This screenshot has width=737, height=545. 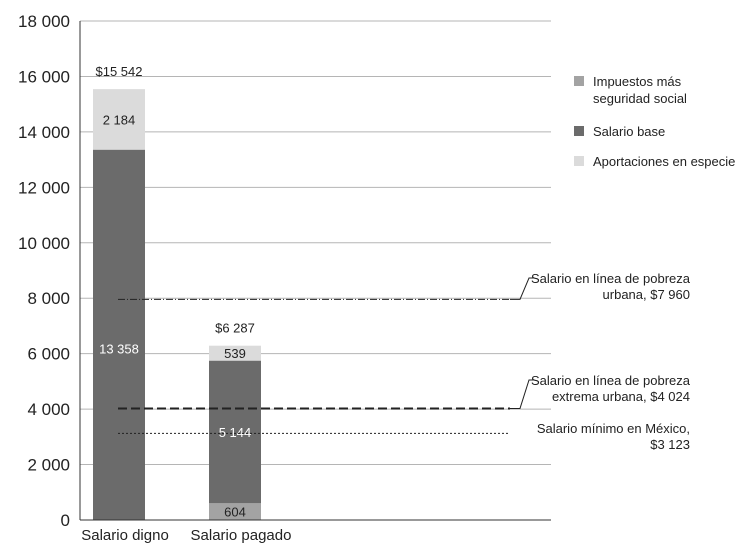 What do you see at coordinates (48, 465) in the screenshot?
I see `y-tick-label: 2 000` at bounding box center [48, 465].